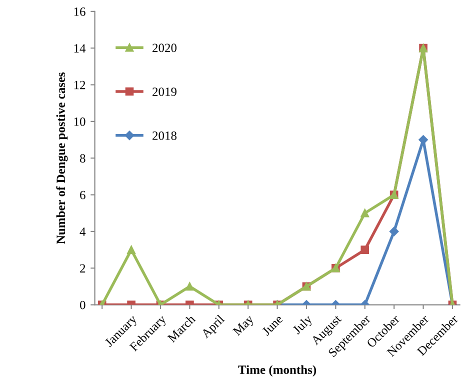  What do you see at coordinates (164, 48) in the screenshot?
I see `legend-label: 2020` at bounding box center [164, 48].